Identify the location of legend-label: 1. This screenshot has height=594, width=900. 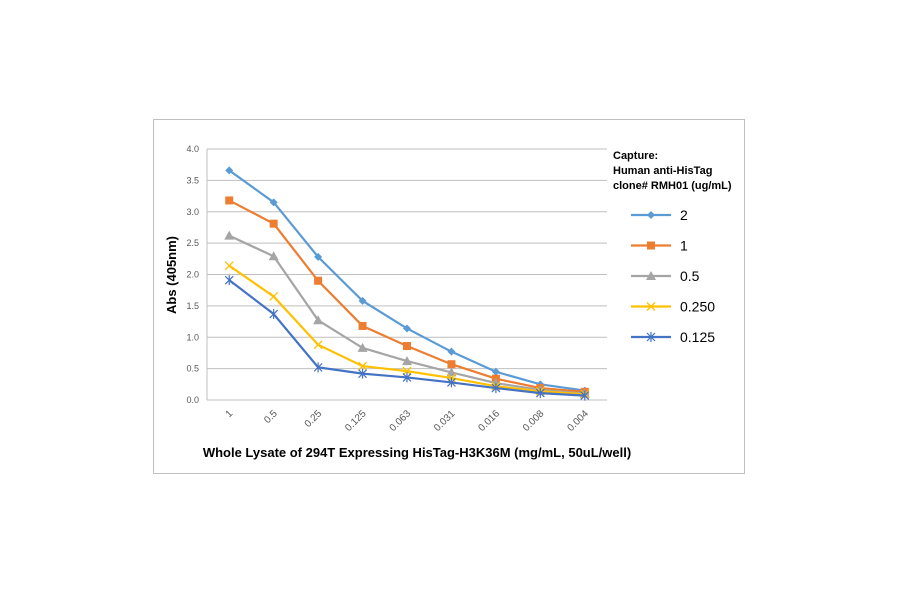
(684, 246).